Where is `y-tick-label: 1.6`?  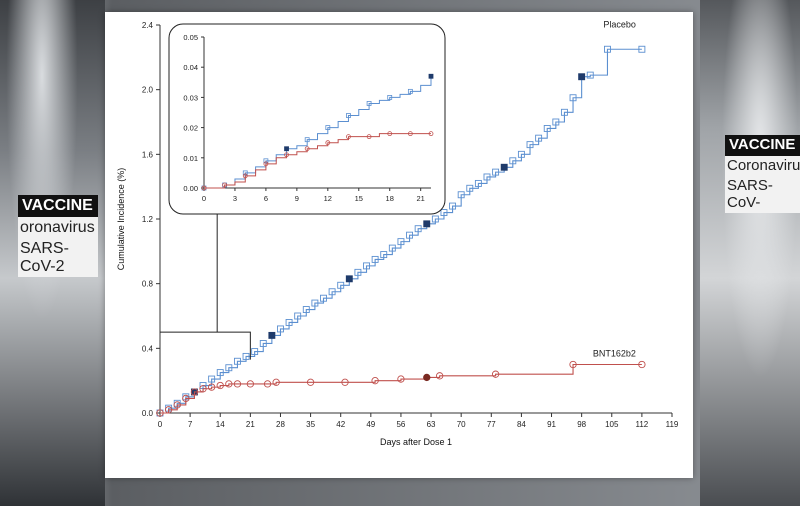
y-tick-label: 1.6 is located at coordinates (148, 154).